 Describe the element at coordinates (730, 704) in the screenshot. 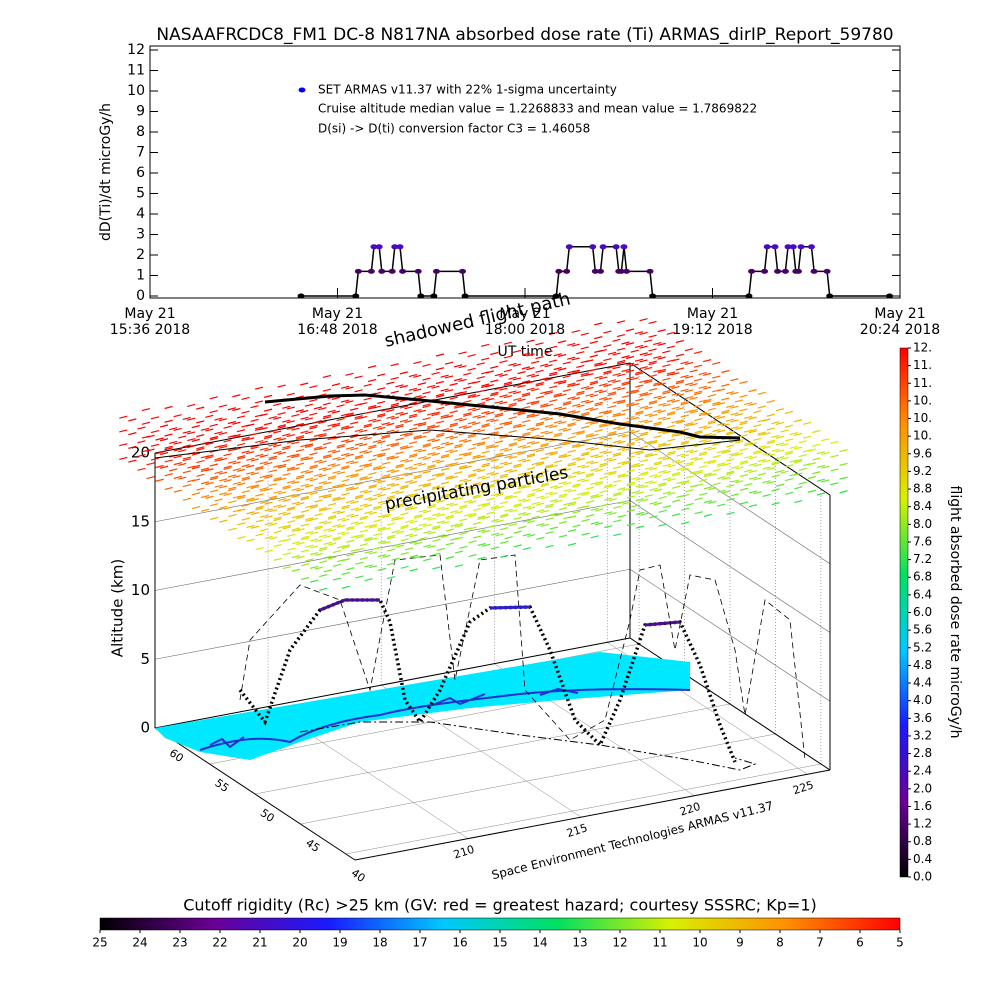

I see `box-edge` at that location.